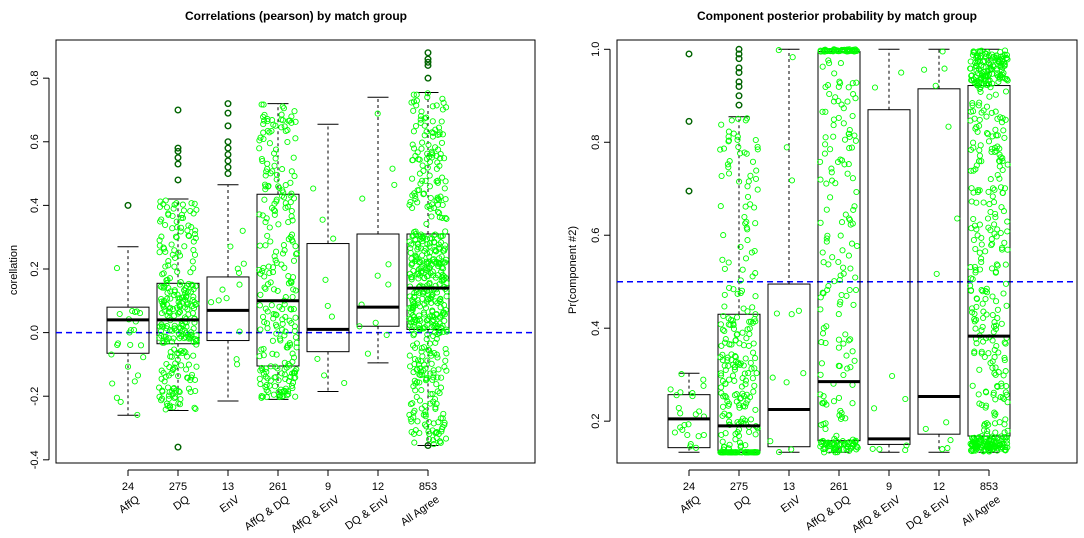  I want to click on y-tick-label: 0.2, so click(35, 268).